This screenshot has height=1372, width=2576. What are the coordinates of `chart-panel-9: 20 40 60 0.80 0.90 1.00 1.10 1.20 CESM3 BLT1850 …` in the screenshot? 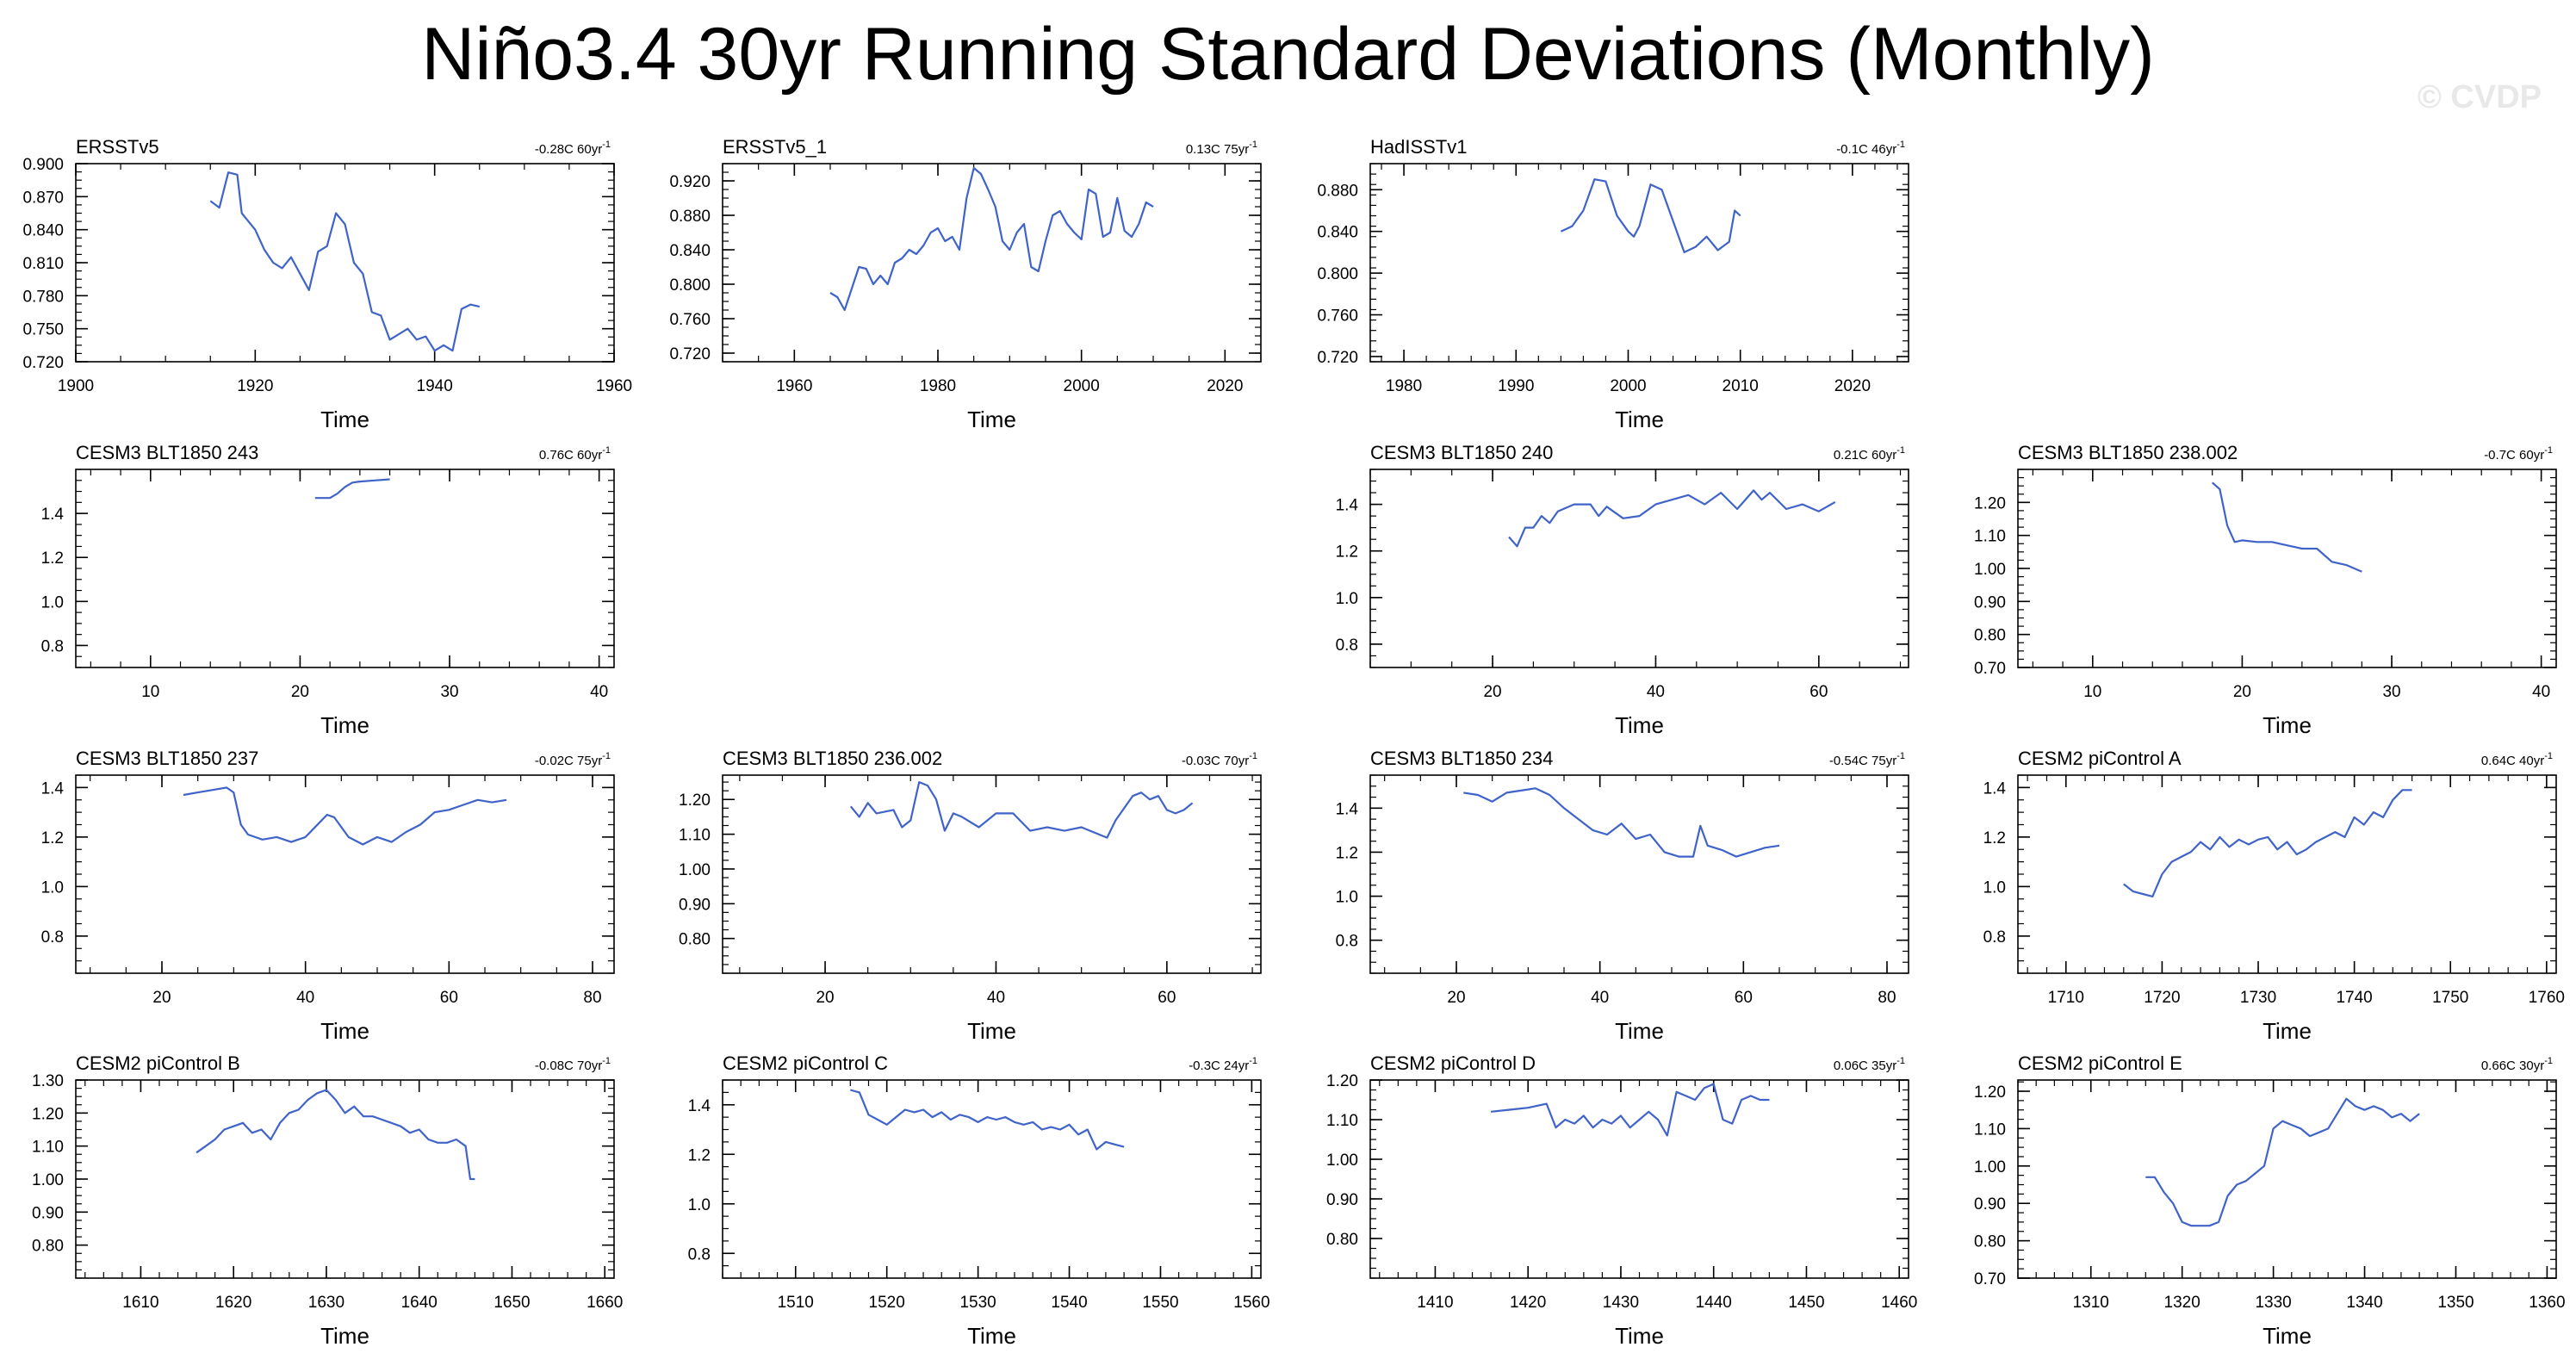 It's located at (970, 896).